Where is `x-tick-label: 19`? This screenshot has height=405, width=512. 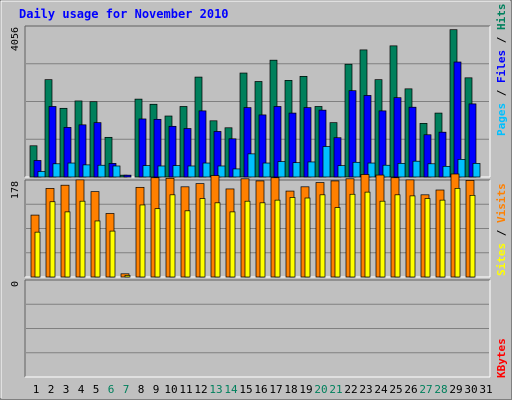 x-tick-label: 19 is located at coordinates (305, 389).